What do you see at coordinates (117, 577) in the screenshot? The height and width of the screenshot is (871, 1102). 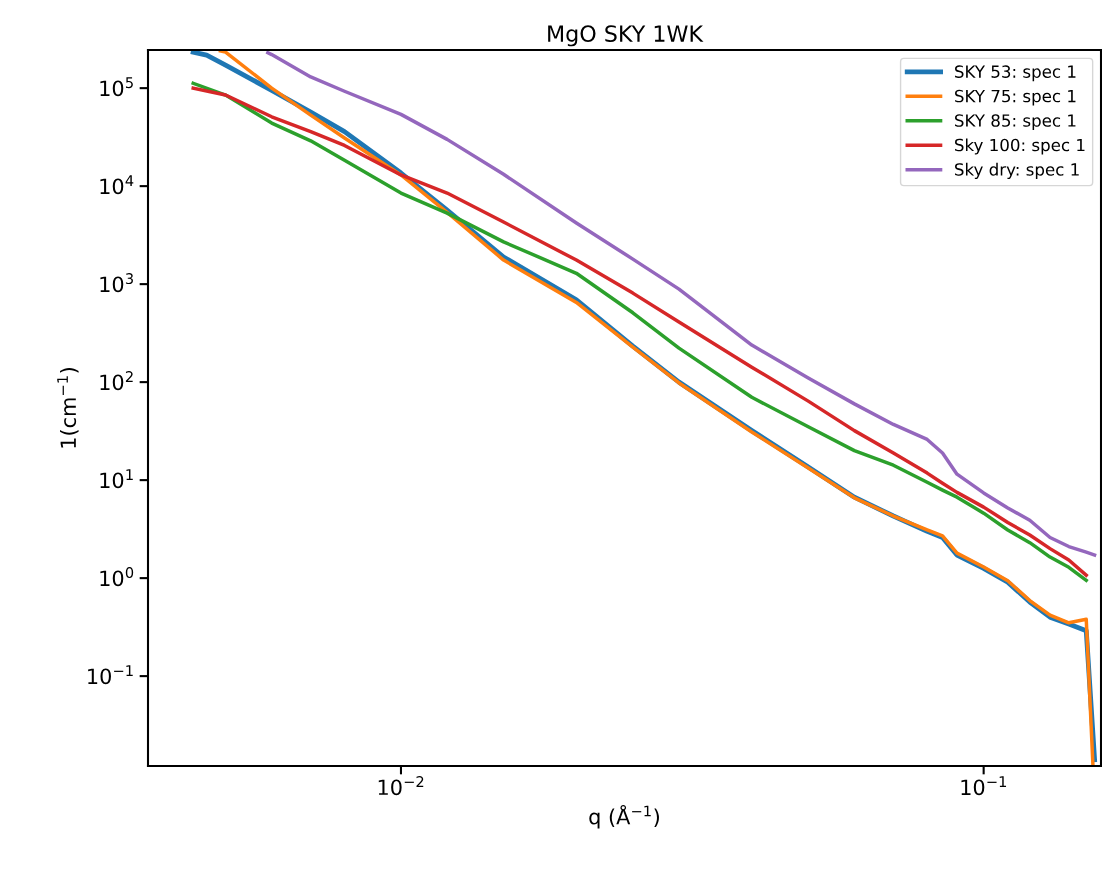 I see `y-tick-label: 10$^{0}$` at bounding box center [117, 577].